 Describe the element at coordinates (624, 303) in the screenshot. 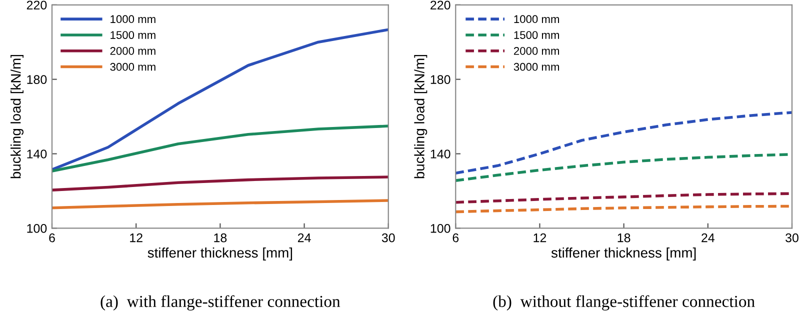

I see `text: (b) without flange-stiffener connection` at that location.